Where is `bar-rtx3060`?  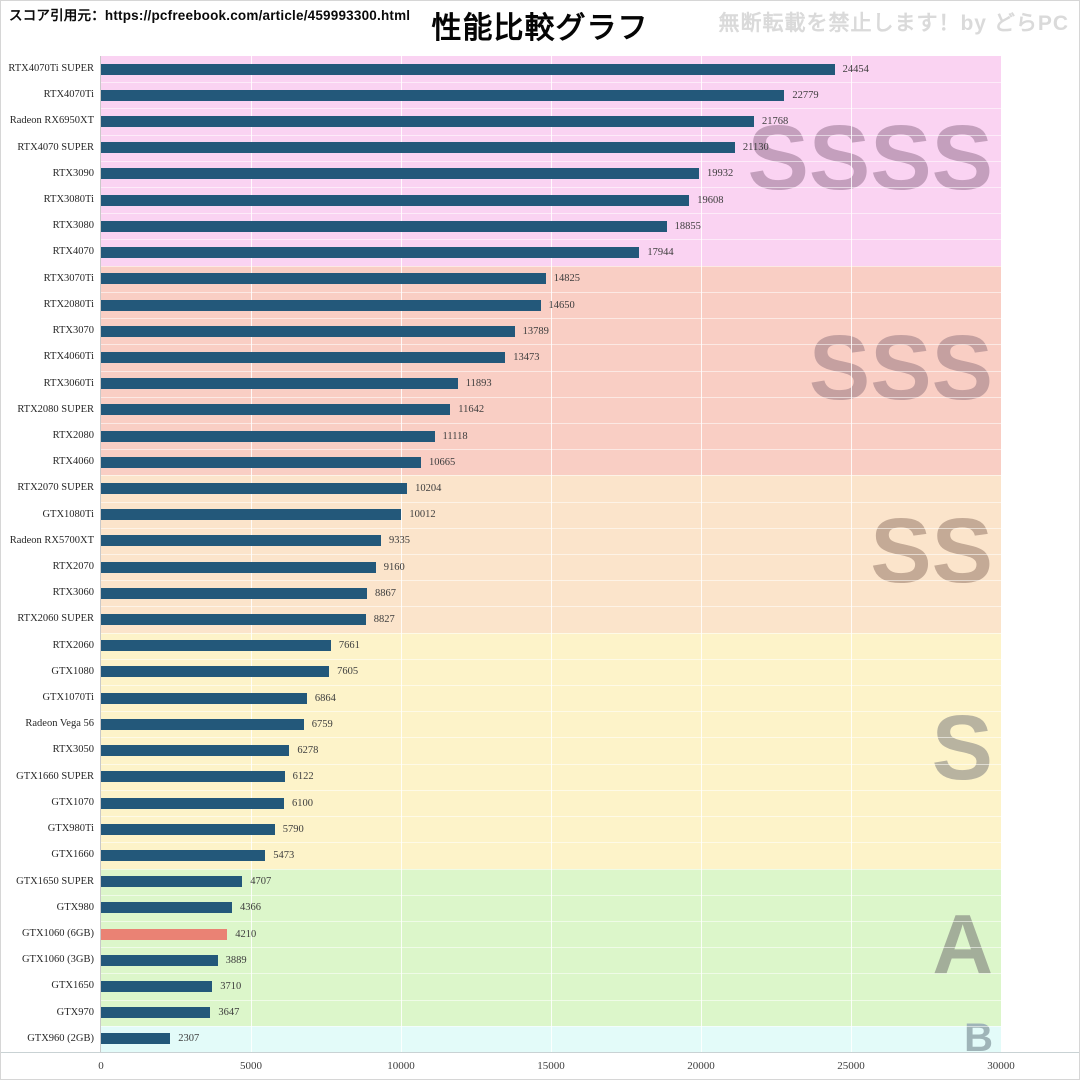 bar-rtx3060 is located at coordinates (234, 593).